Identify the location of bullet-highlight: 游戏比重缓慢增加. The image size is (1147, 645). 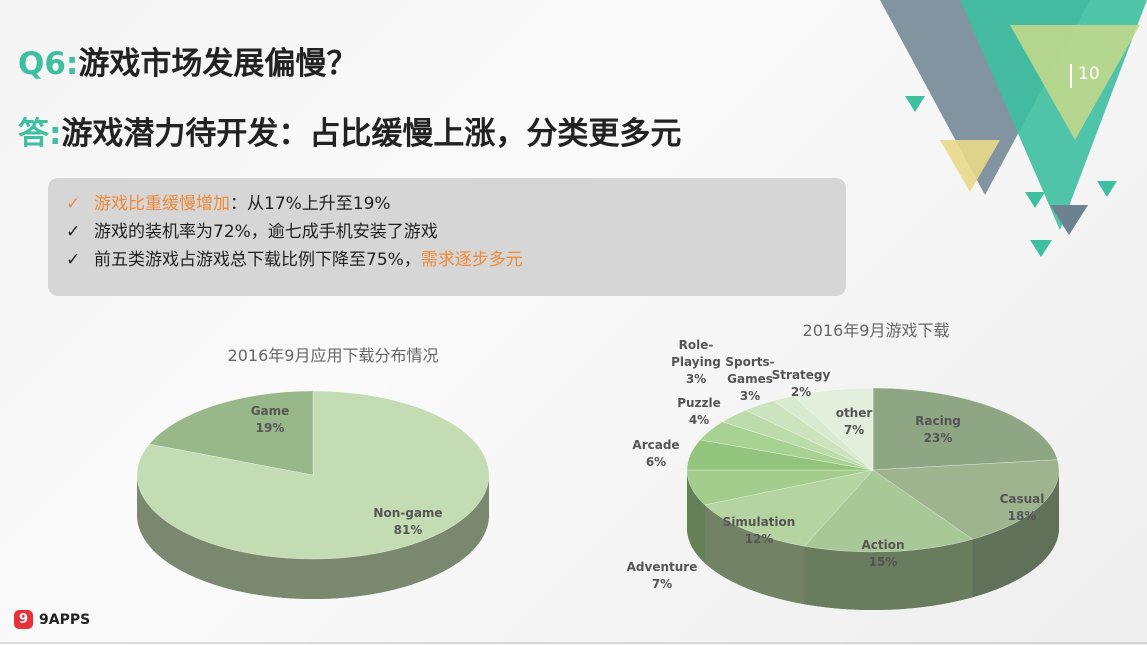
(162, 204).